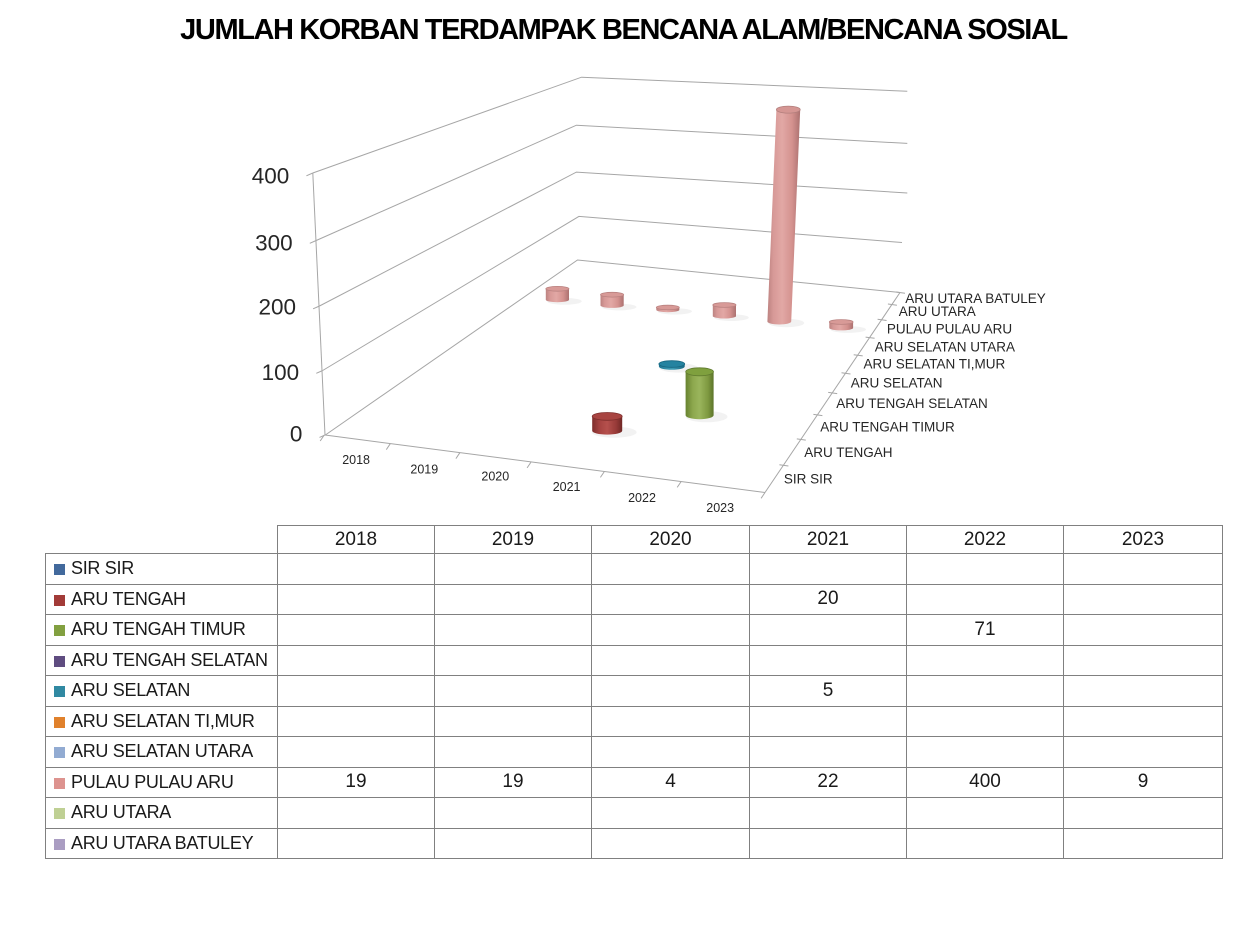 This screenshot has width=1247, height=945. I want to click on svg-text: 2018, so click(356, 460).